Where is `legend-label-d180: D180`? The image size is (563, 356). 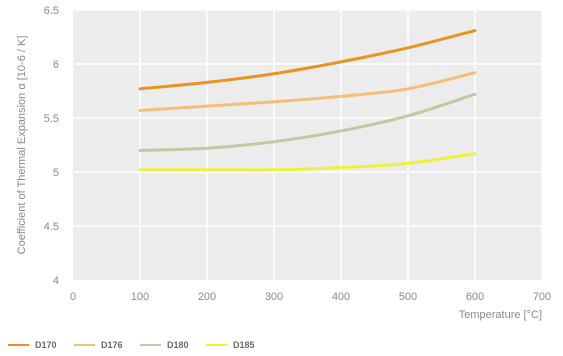 legend-label-d180: D180 is located at coordinates (178, 345).